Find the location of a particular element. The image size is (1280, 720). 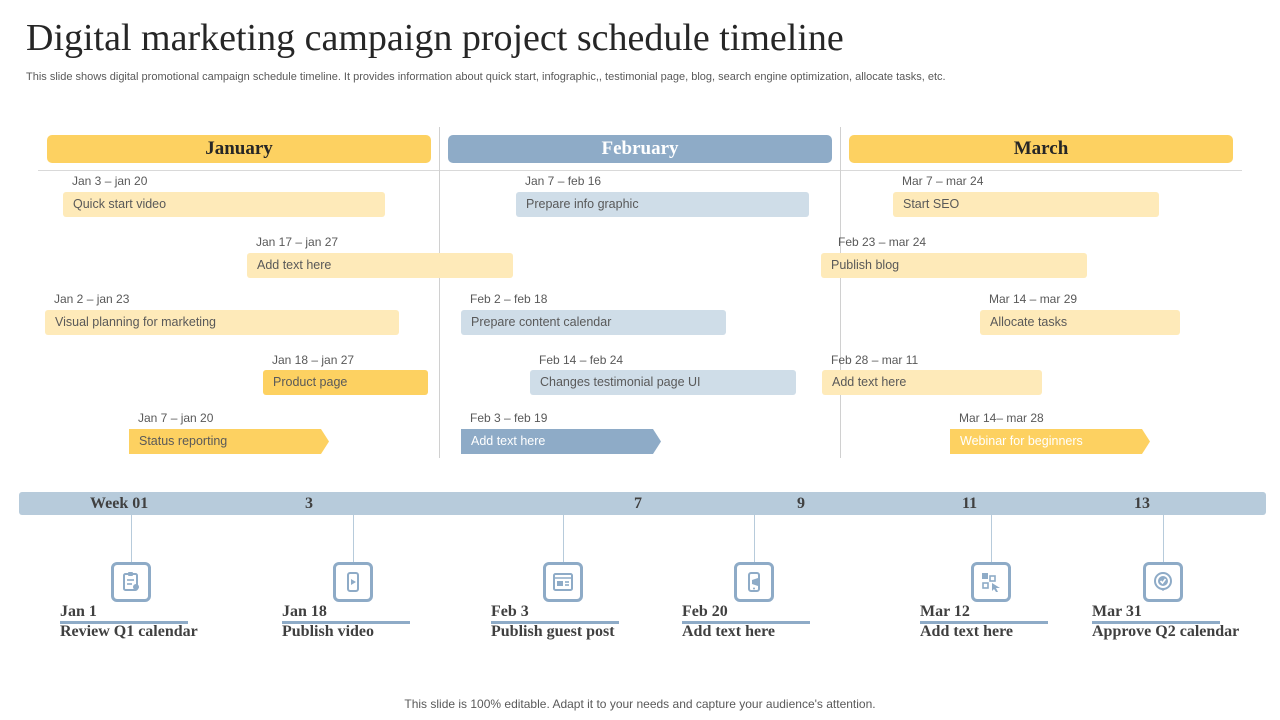

month-header-march: March is located at coordinates (1041, 149).